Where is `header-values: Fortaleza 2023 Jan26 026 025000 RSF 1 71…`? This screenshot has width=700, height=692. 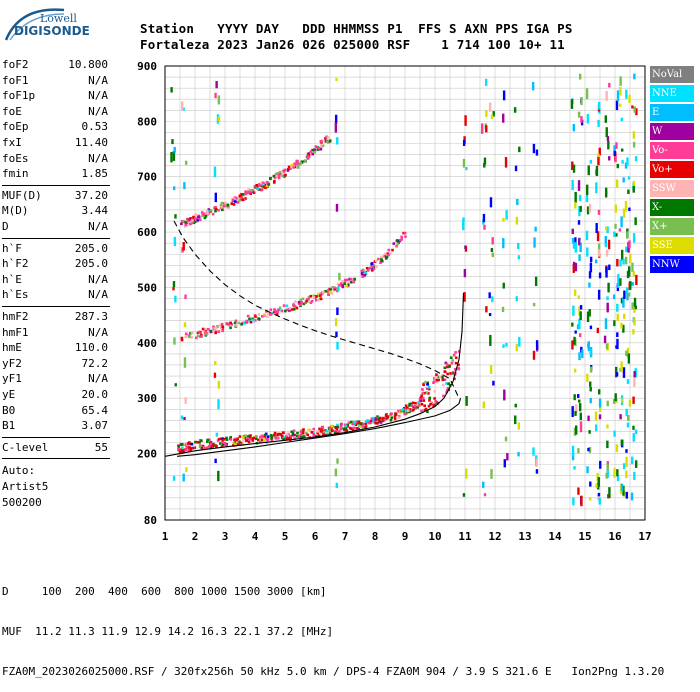 header-values: Fortaleza 2023 Jan26 026 025000 RSF 1 71… is located at coordinates (352, 44).